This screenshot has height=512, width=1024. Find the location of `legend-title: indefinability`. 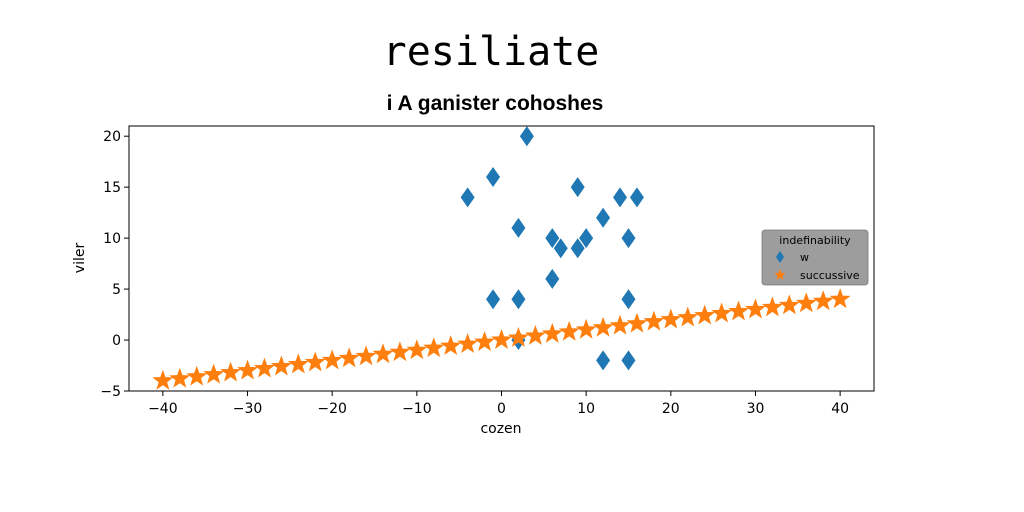

legend-title: indefinability is located at coordinates (815, 240).